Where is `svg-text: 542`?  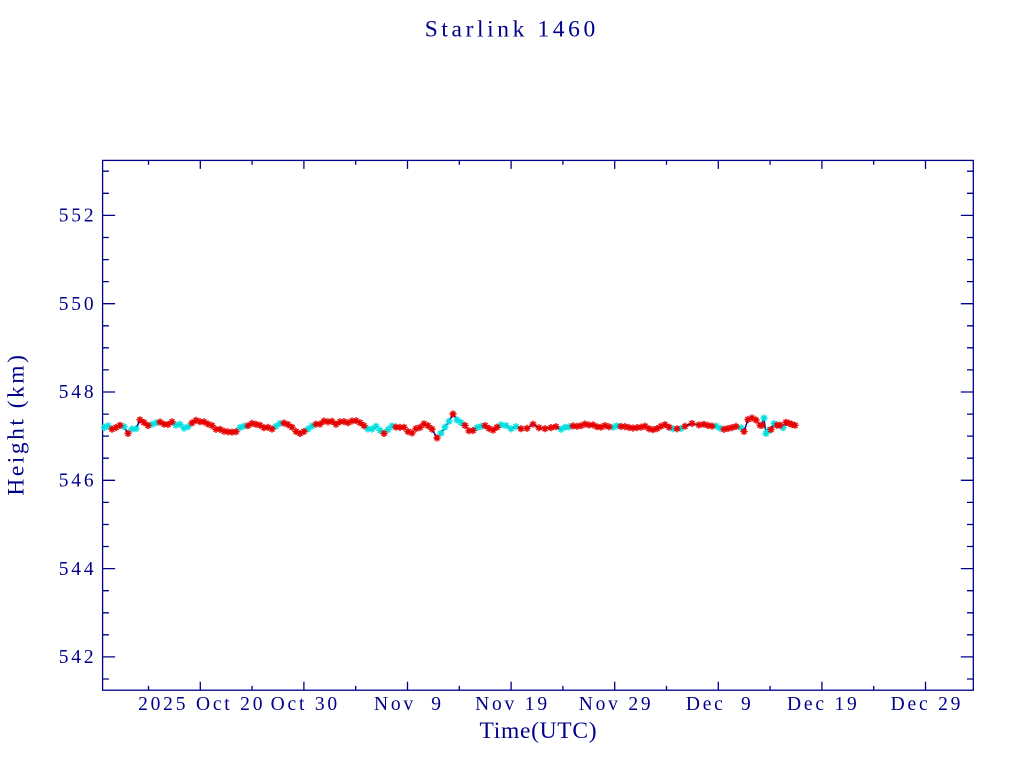
svg-text: 542 is located at coordinates (78, 657).